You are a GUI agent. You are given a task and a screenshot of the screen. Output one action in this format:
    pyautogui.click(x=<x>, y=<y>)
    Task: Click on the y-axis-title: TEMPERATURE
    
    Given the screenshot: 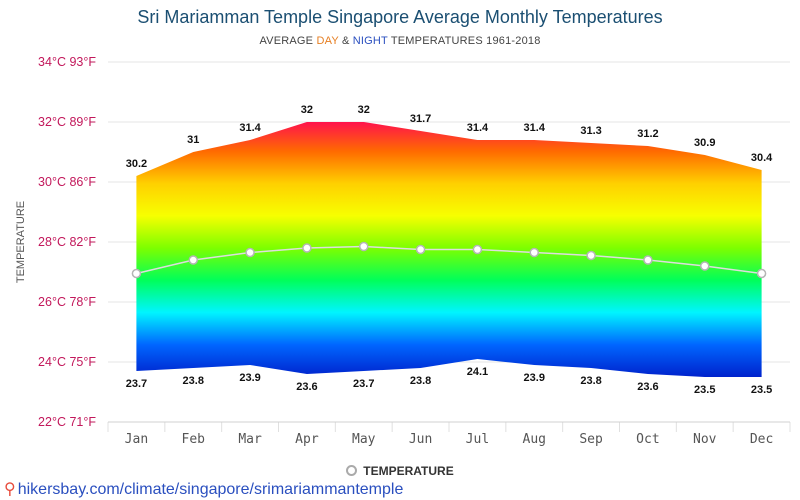 What is the action you would take?
    pyautogui.click(x=21, y=242)
    